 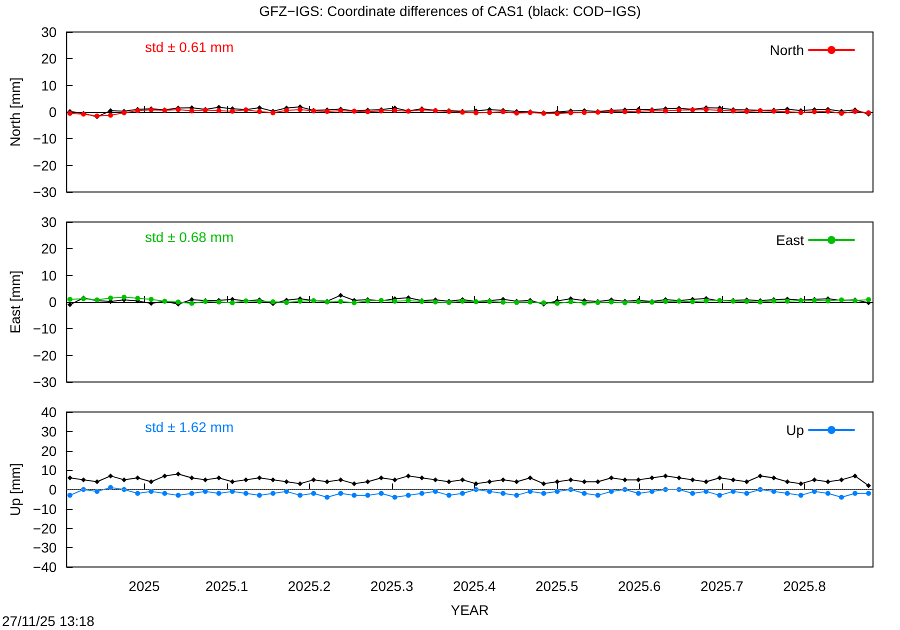 I want to click on legend-label: Up, so click(x=795, y=430).